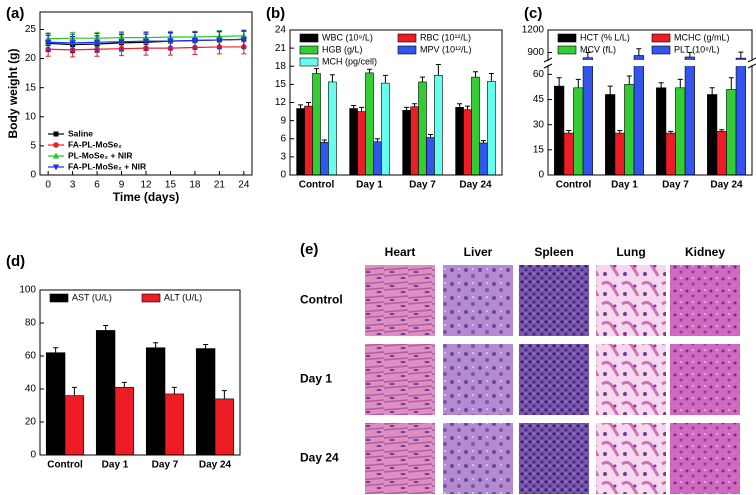 Image resolution: width=756 pixels, height=495 pixels. I want to click on legend-label: HGB (g/L), so click(342, 49).